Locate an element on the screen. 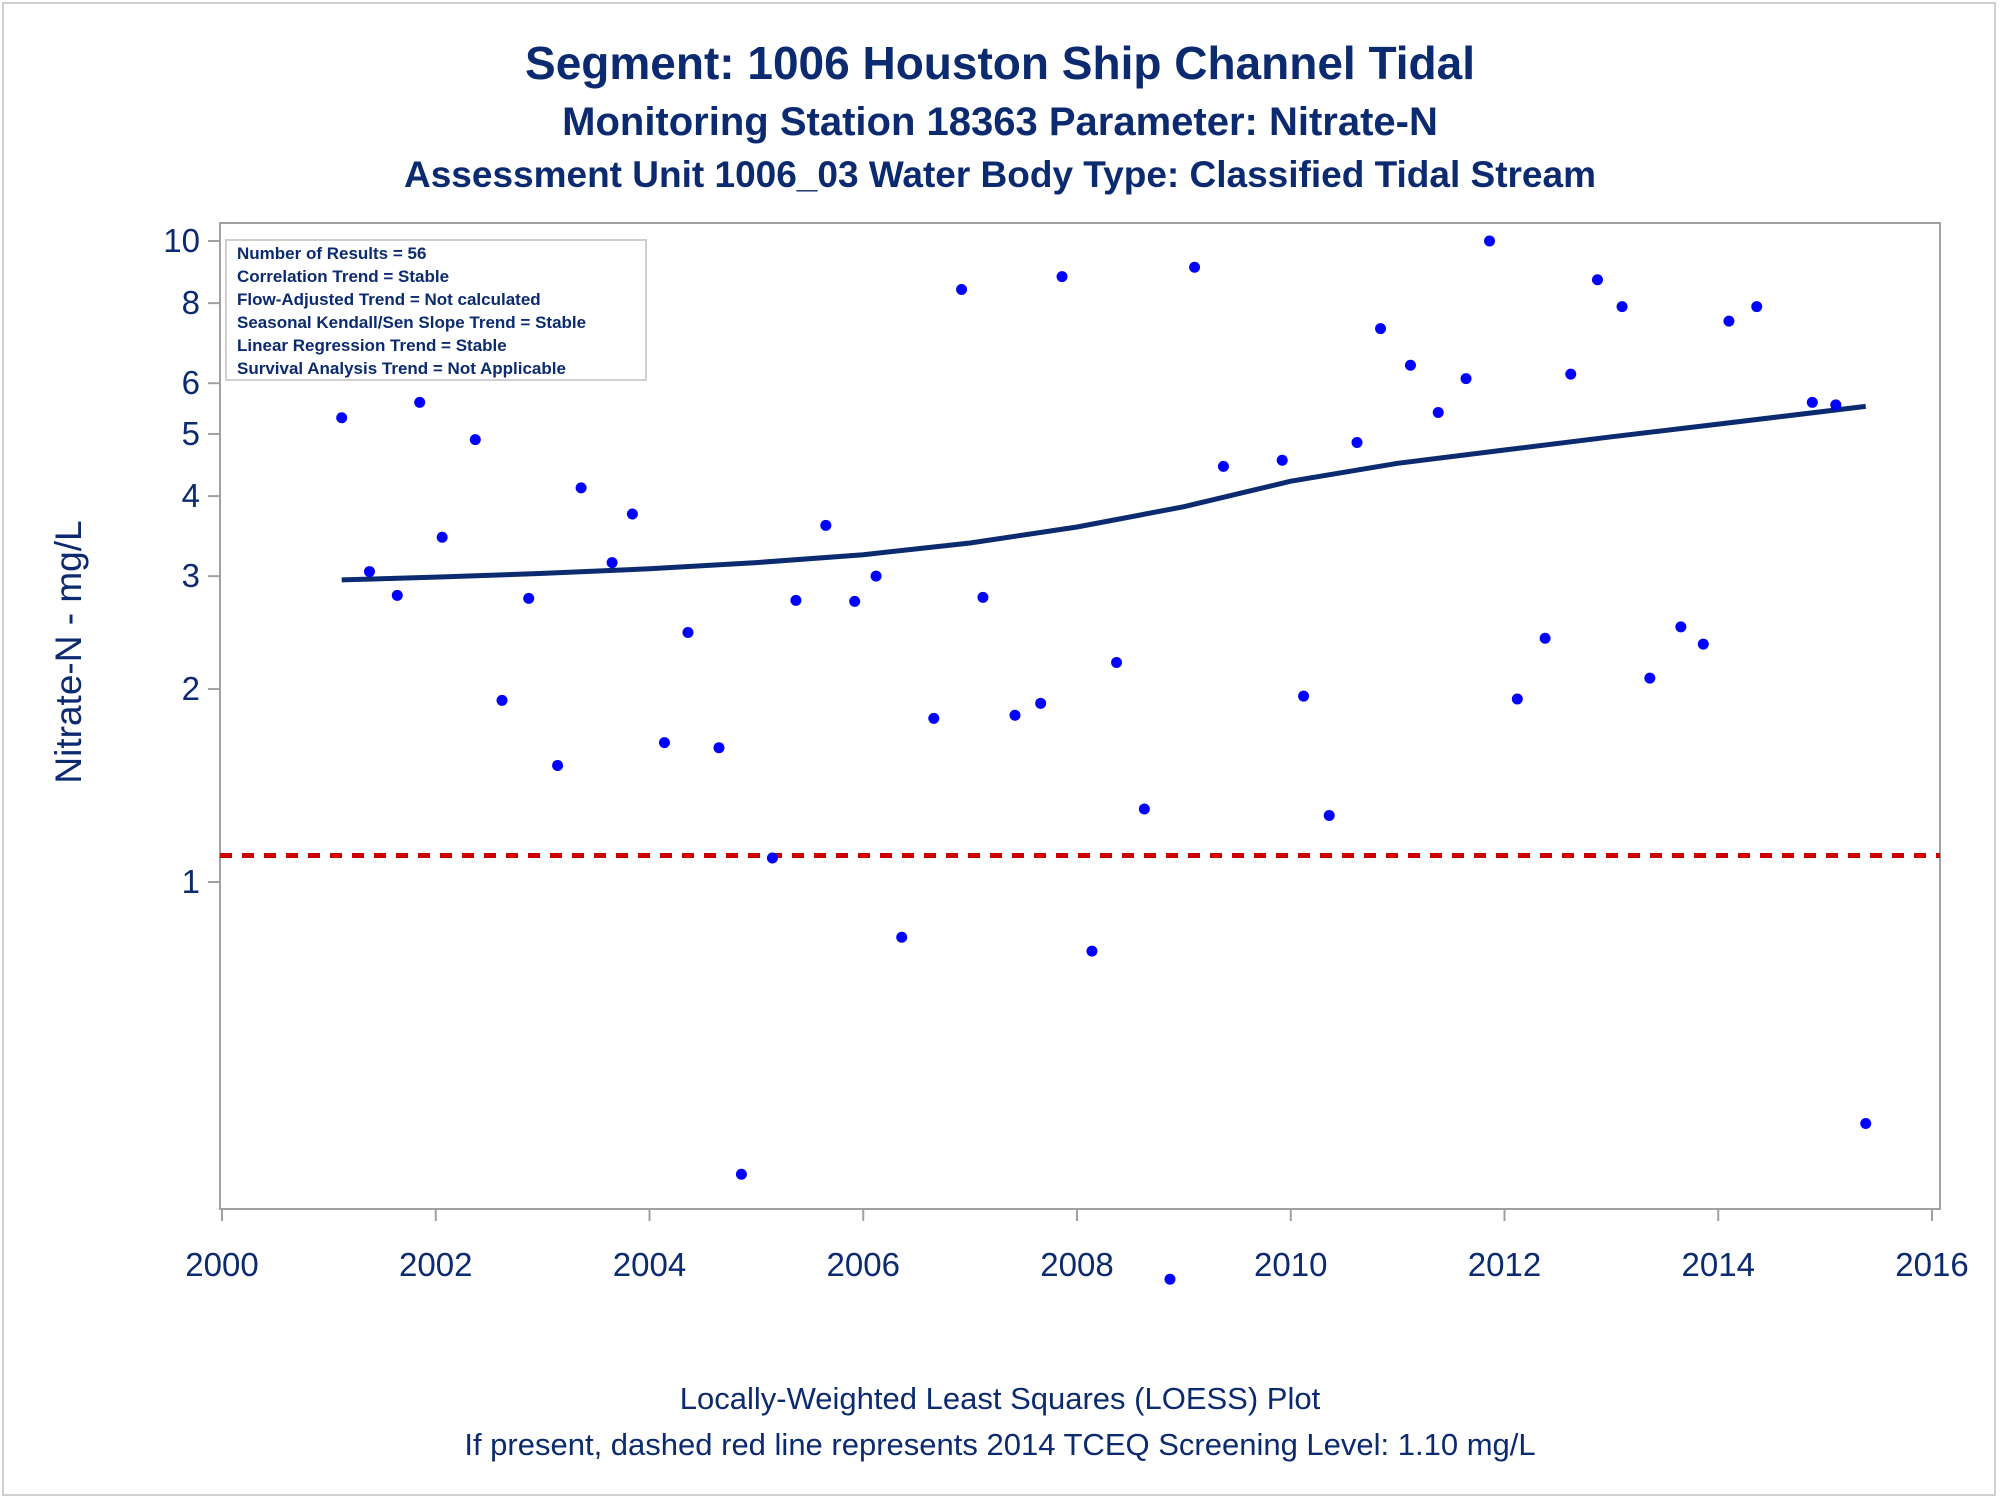 The image size is (2000, 1500). y-tick-label: 8 is located at coordinates (191, 302).